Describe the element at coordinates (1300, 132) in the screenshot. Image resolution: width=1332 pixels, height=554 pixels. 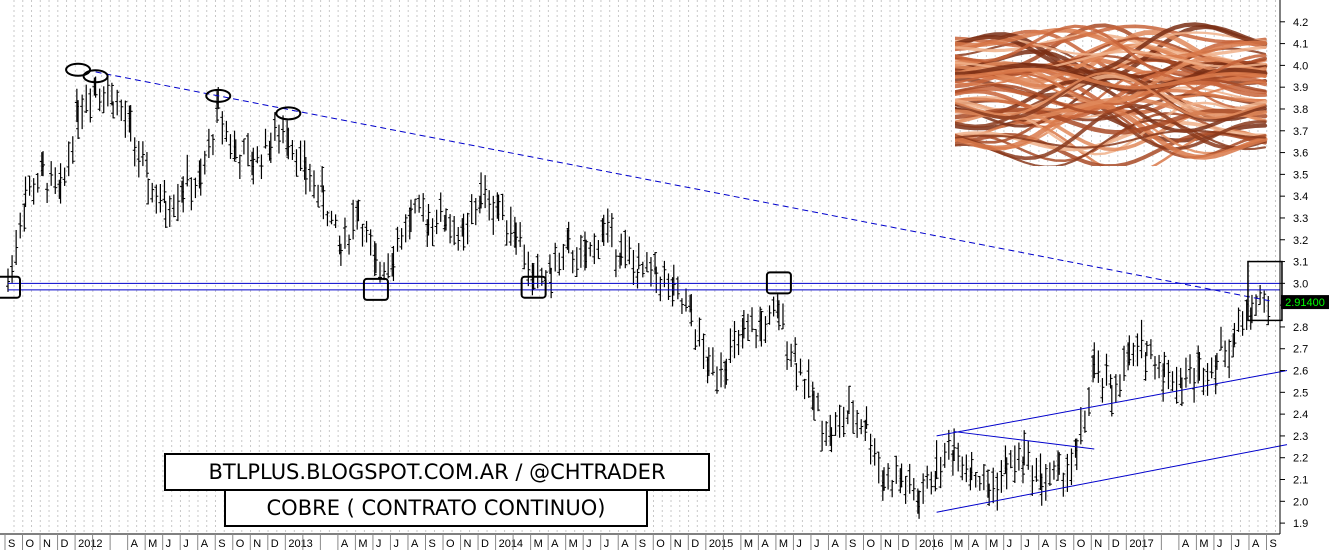
I see `y-tick-label: 3.7` at that location.